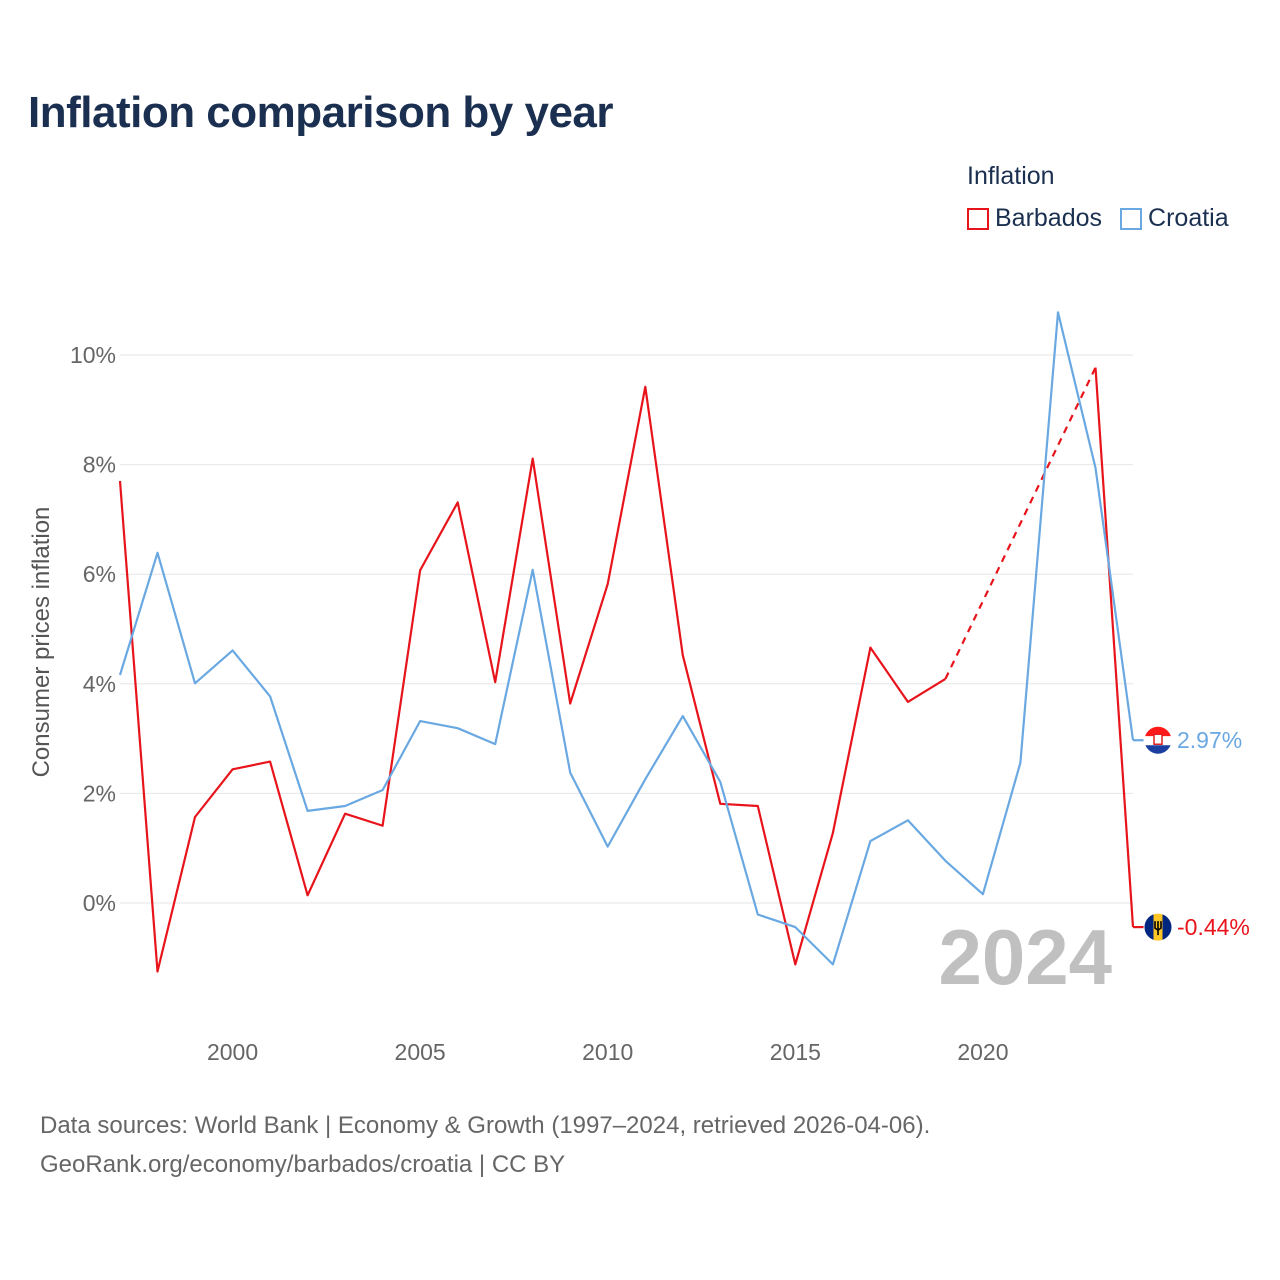  I want to click on legend: Barbados Croatia, so click(1107, 218).